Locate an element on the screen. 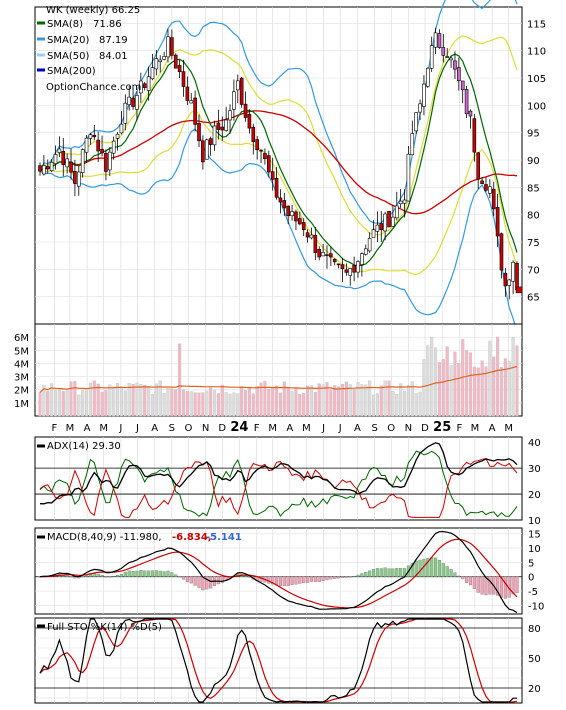  price-tick-label: 95 is located at coordinates (533, 134).